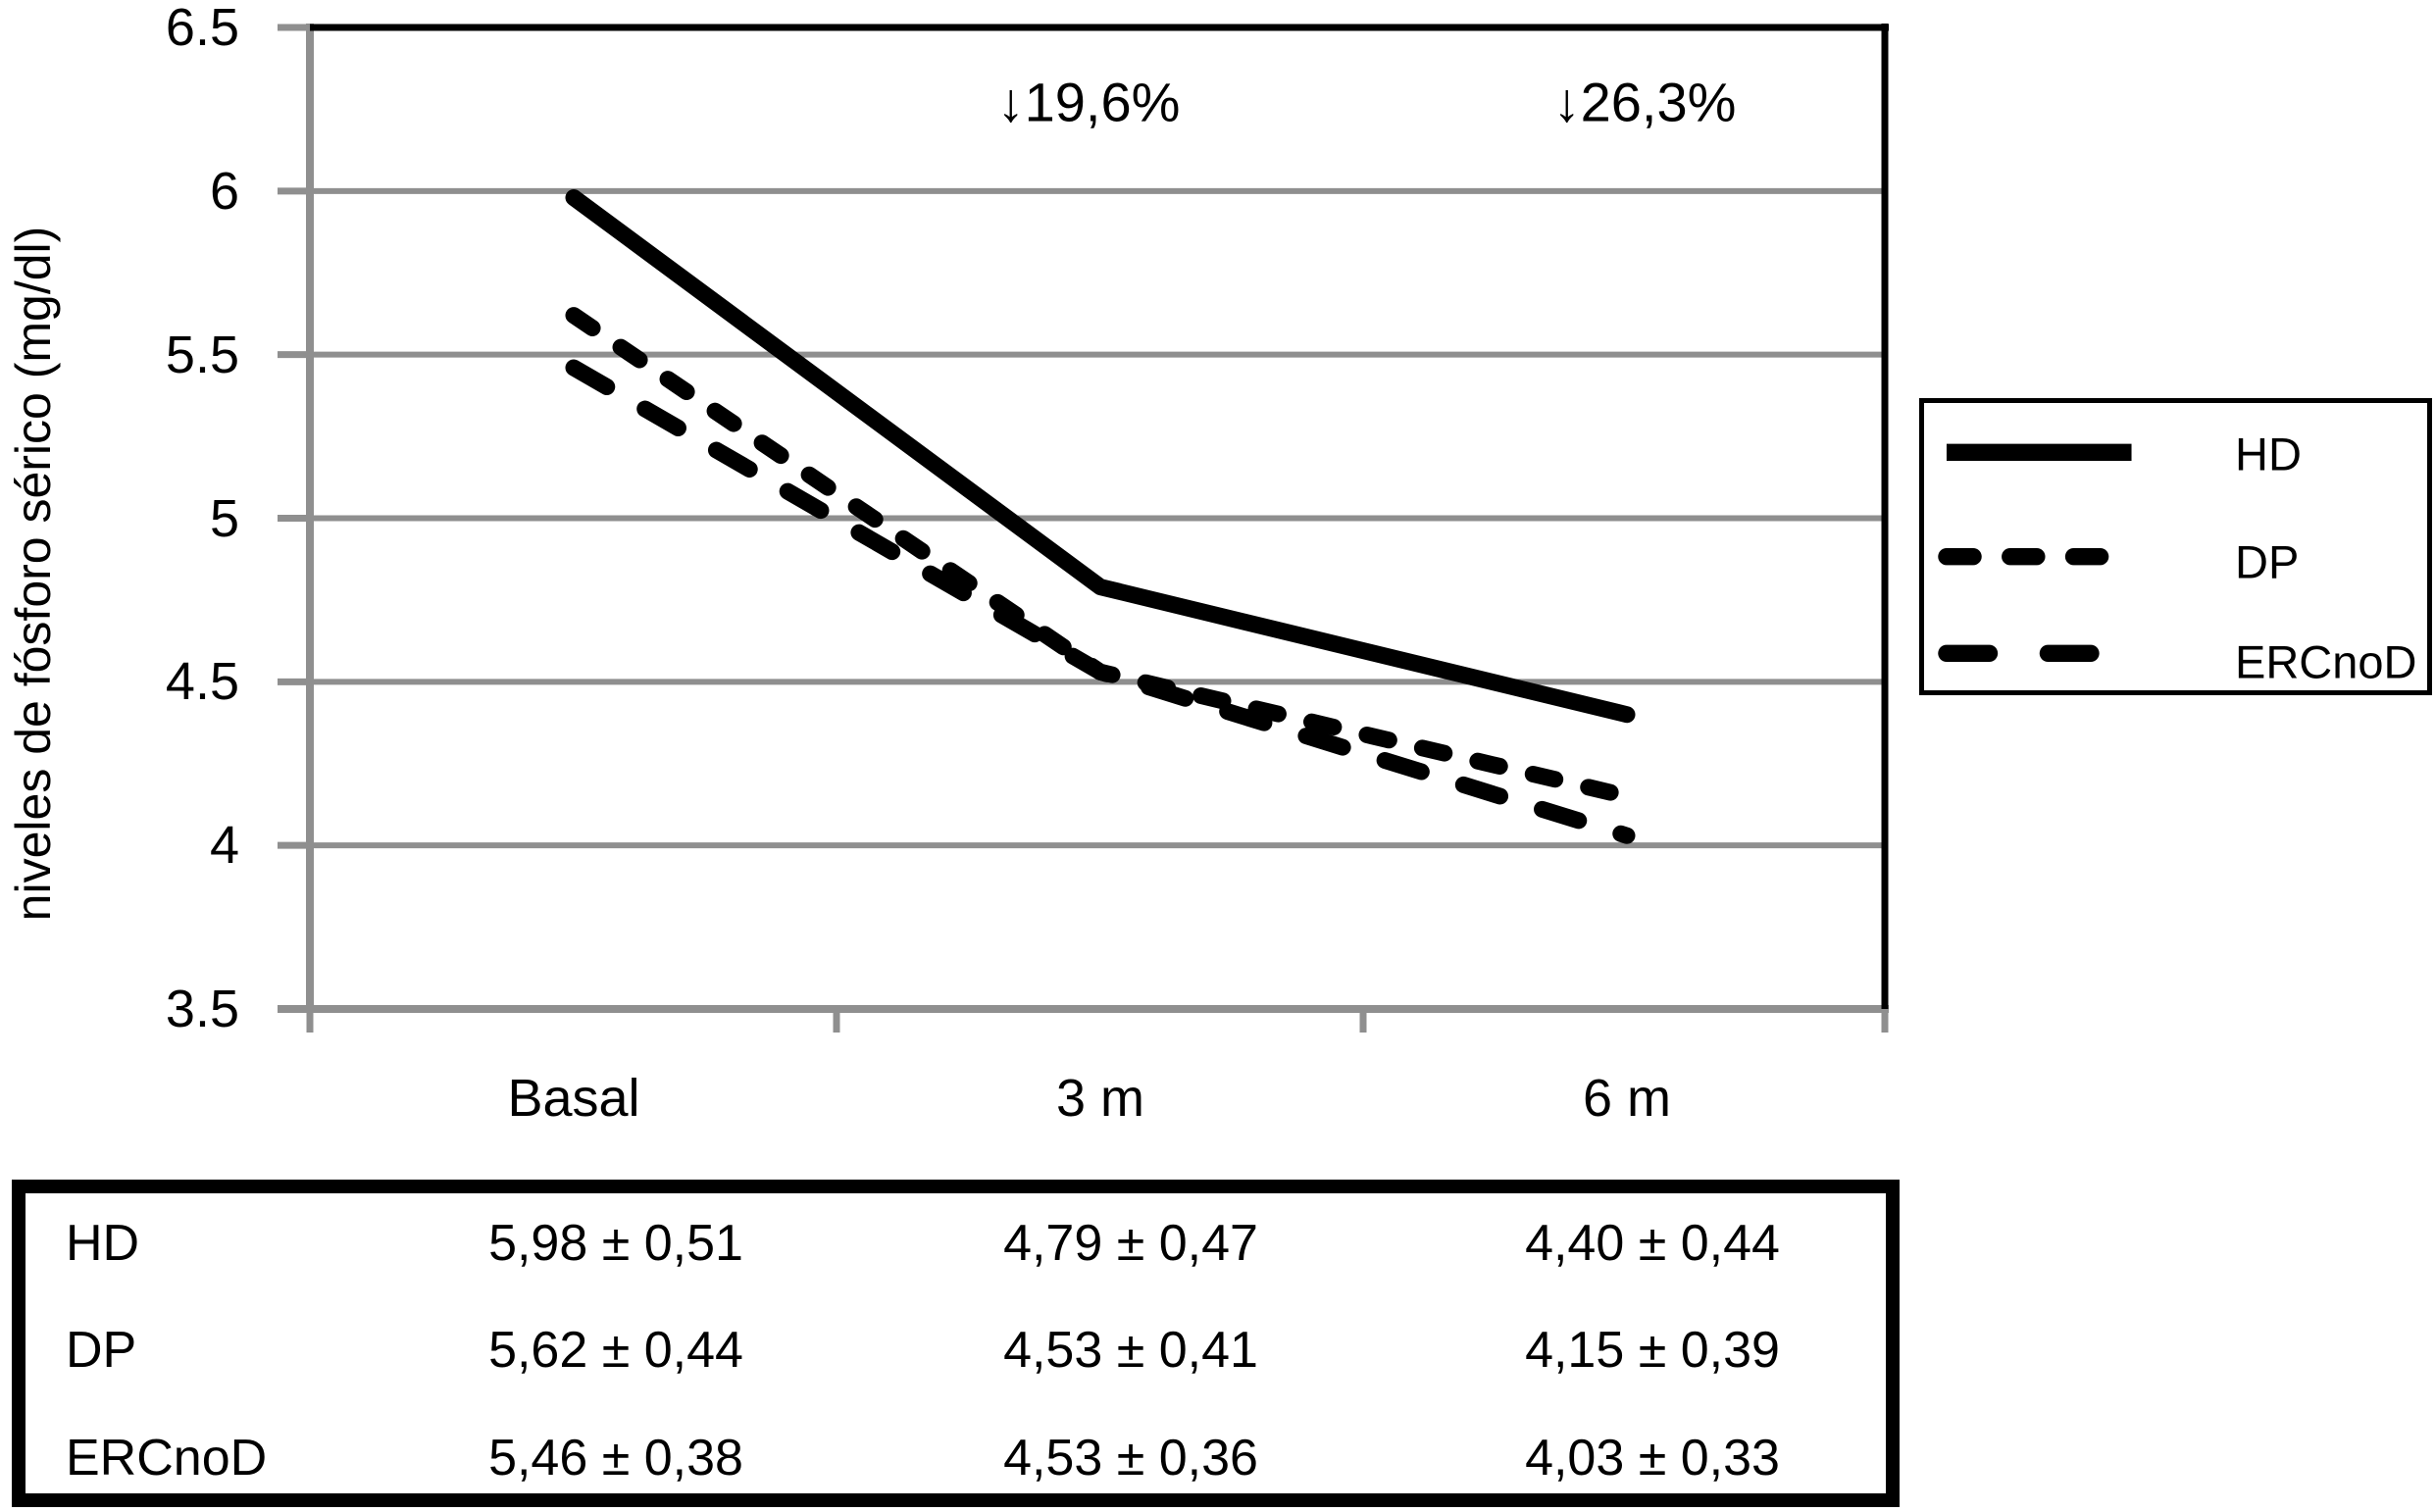 The image size is (2435, 1512). What do you see at coordinates (573, 1098) in the screenshot?
I see `x-category-label: Basal` at bounding box center [573, 1098].